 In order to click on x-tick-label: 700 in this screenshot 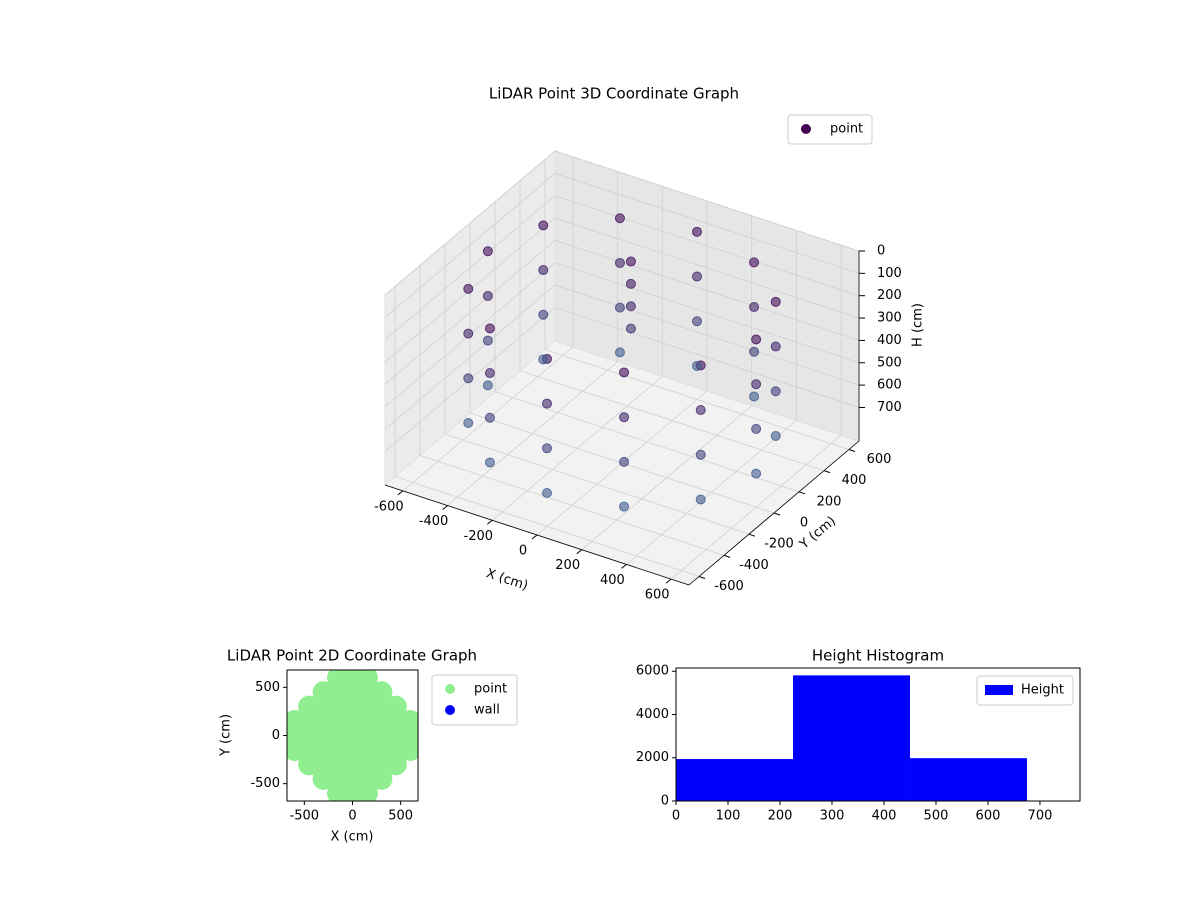, I will do `click(1040, 816)`.